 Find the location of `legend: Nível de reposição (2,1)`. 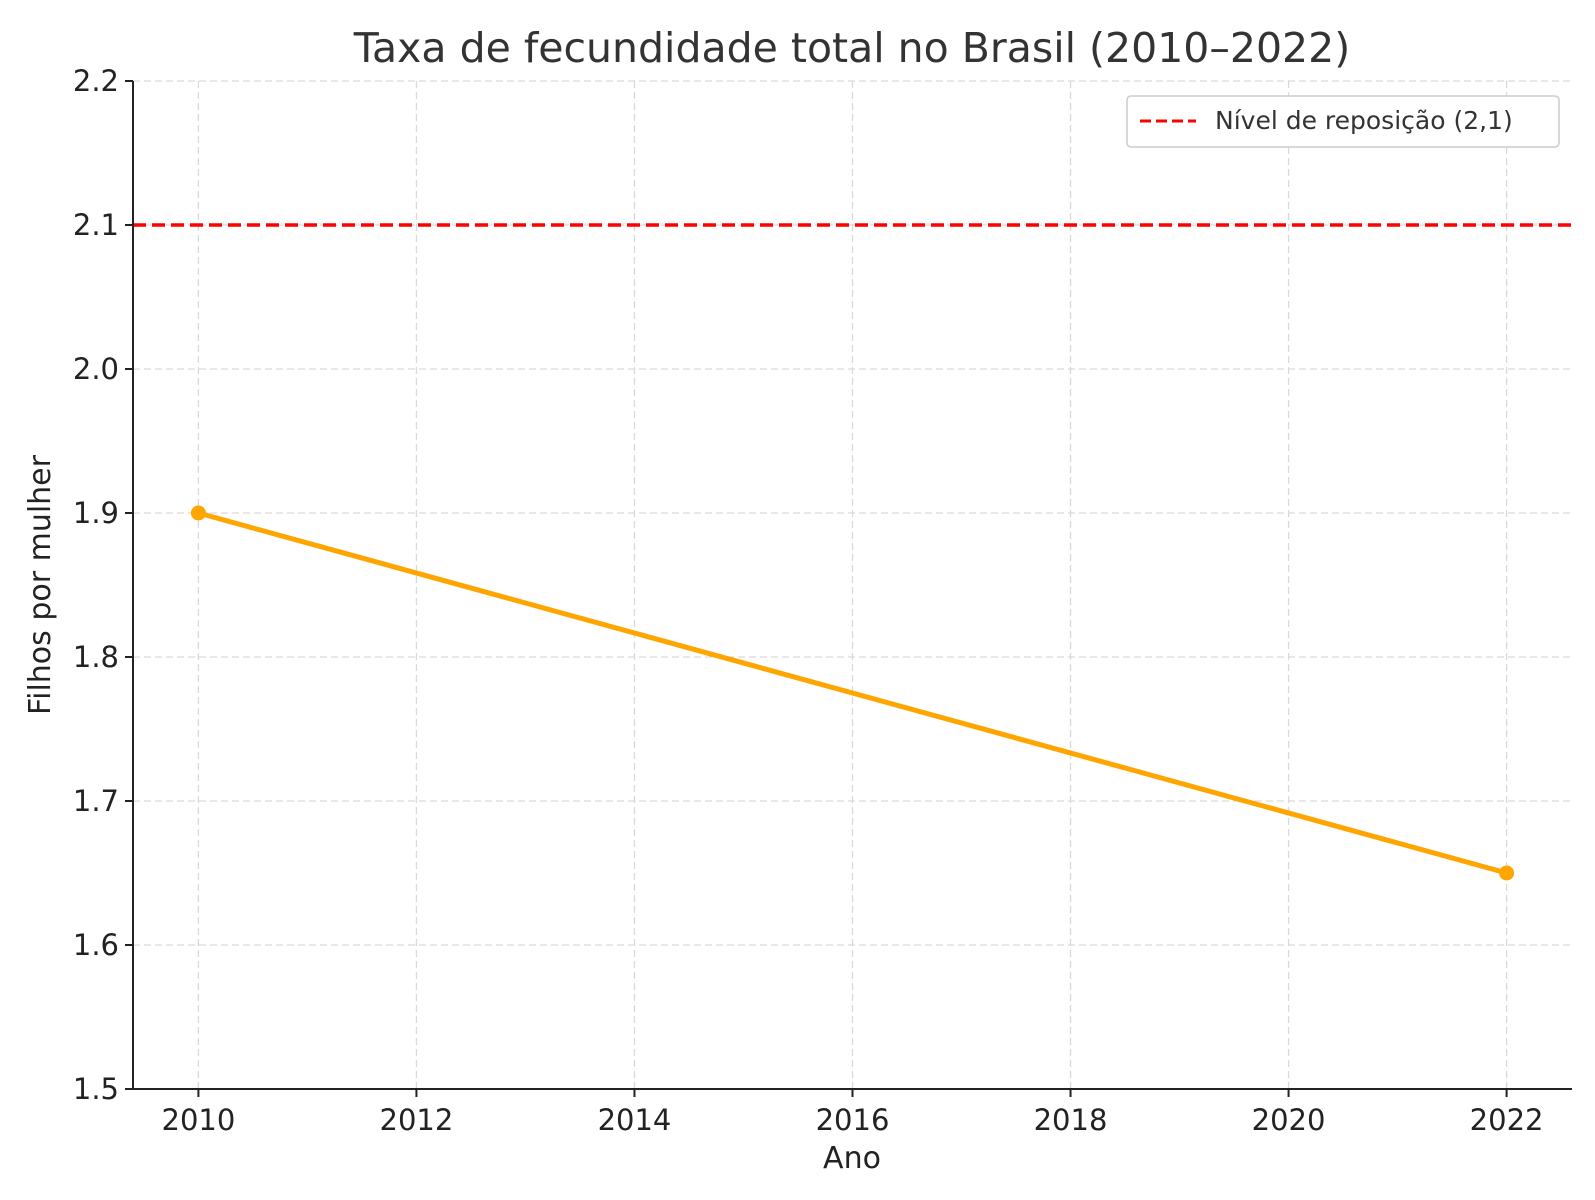

legend: Nível de reposição (2,1) is located at coordinates (1343, 121).